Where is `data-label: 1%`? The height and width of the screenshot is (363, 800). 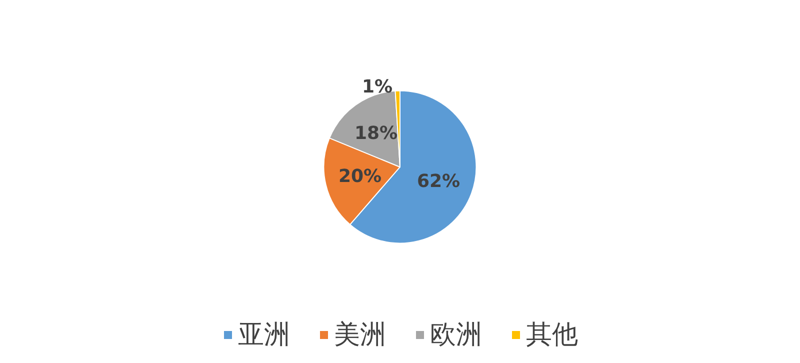
data-label: 1% is located at coordinates (377, 87).